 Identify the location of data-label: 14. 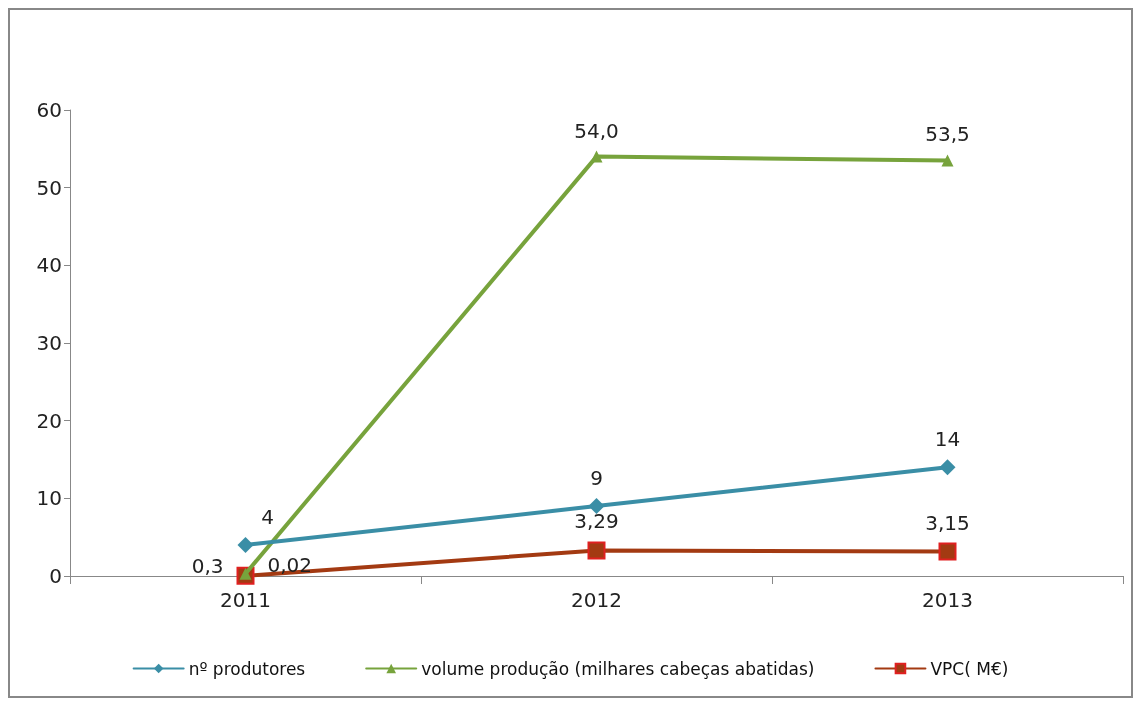
(947, 439).